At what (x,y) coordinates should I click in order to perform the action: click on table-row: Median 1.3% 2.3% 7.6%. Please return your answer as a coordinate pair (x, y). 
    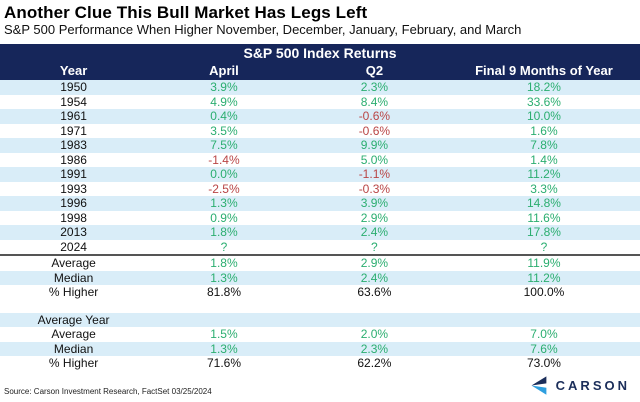
    Looking at the image, I should click on (320, 348).